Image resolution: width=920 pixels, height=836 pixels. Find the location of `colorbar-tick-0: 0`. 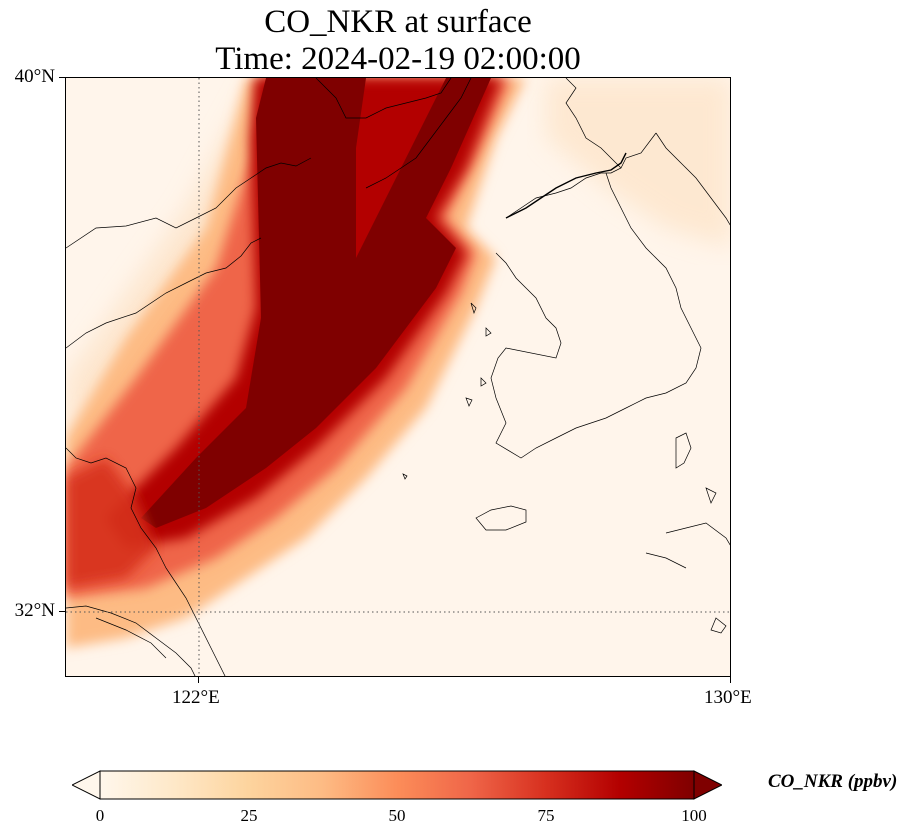

colorbar-tick-0: 0 is located at coordinates (100, 815).